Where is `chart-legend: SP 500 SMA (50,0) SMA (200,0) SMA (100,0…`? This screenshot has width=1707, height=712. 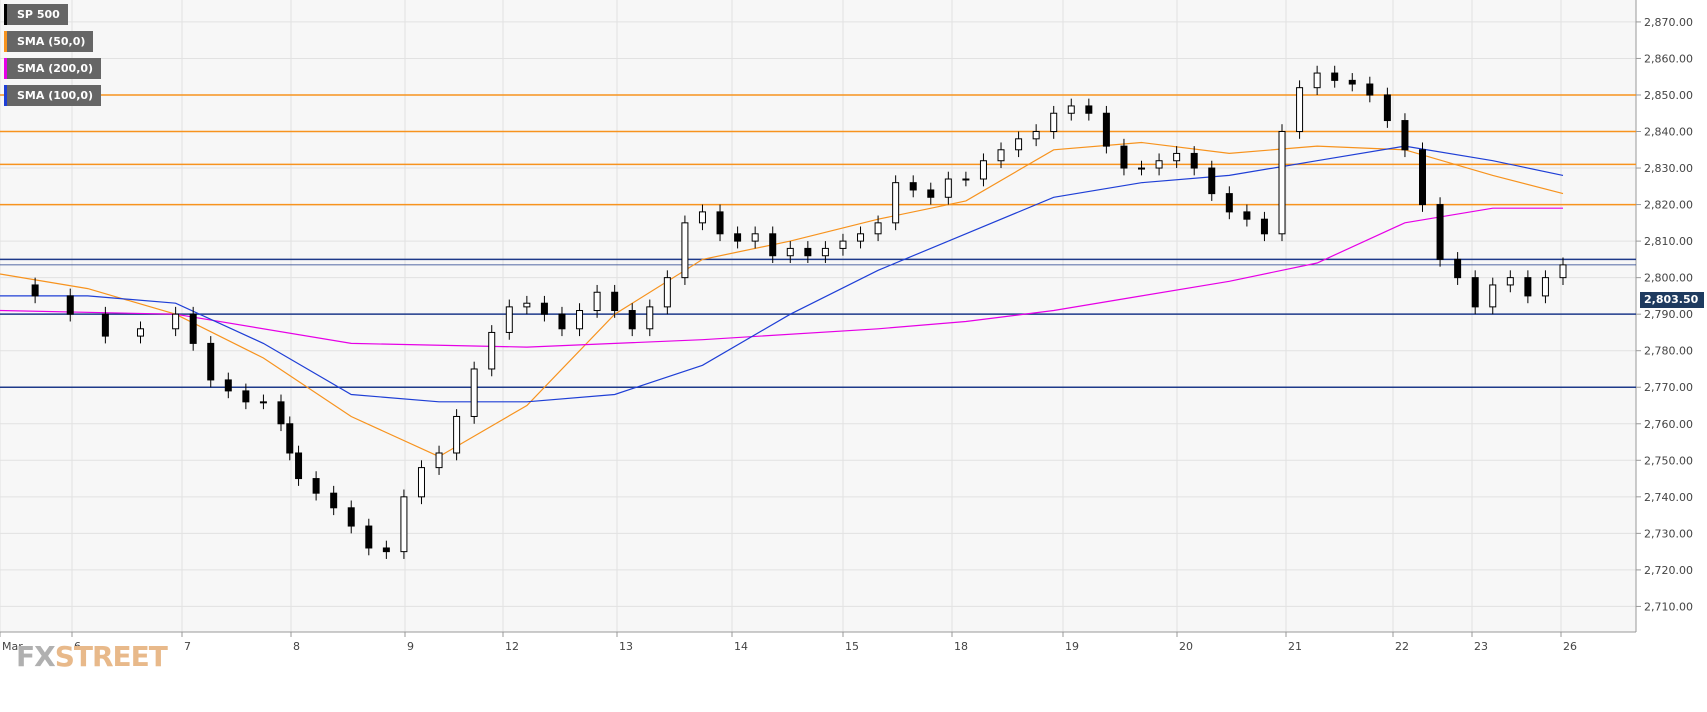
chart-legend: SP 500 SMA (50,0) SMA (200,0) SMA (100,0… is located at coordinates (53, 58).